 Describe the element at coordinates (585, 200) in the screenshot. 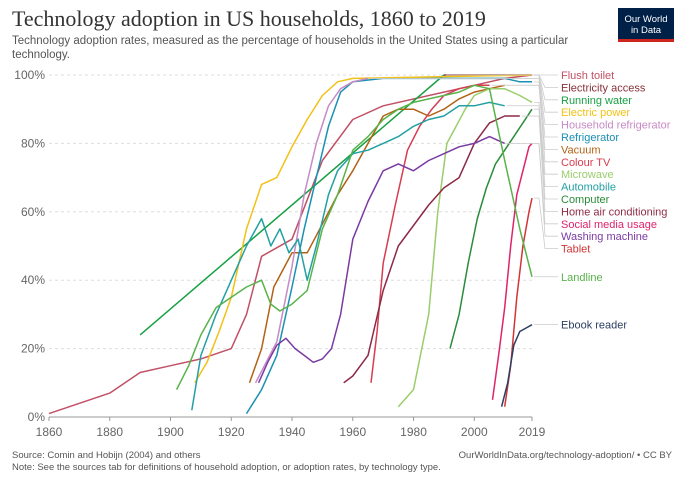

I see `legend-label-computer: Computer` at that location.